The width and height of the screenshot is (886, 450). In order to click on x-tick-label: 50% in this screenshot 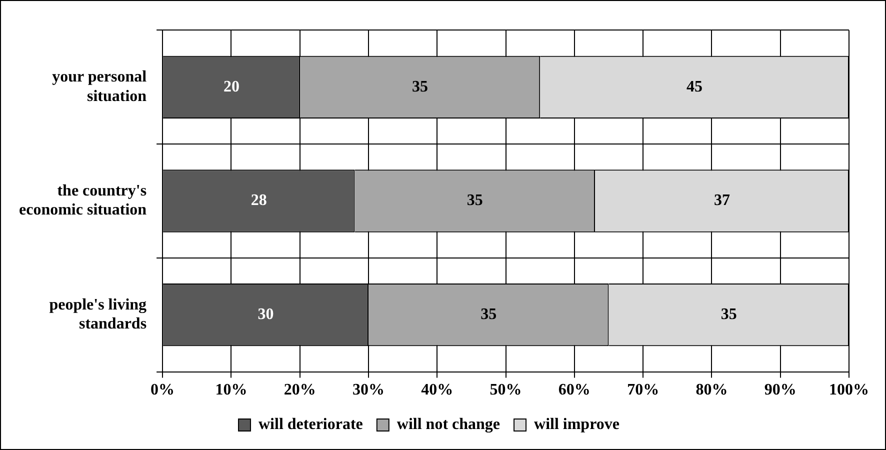, I will do `click(506, 390)`.